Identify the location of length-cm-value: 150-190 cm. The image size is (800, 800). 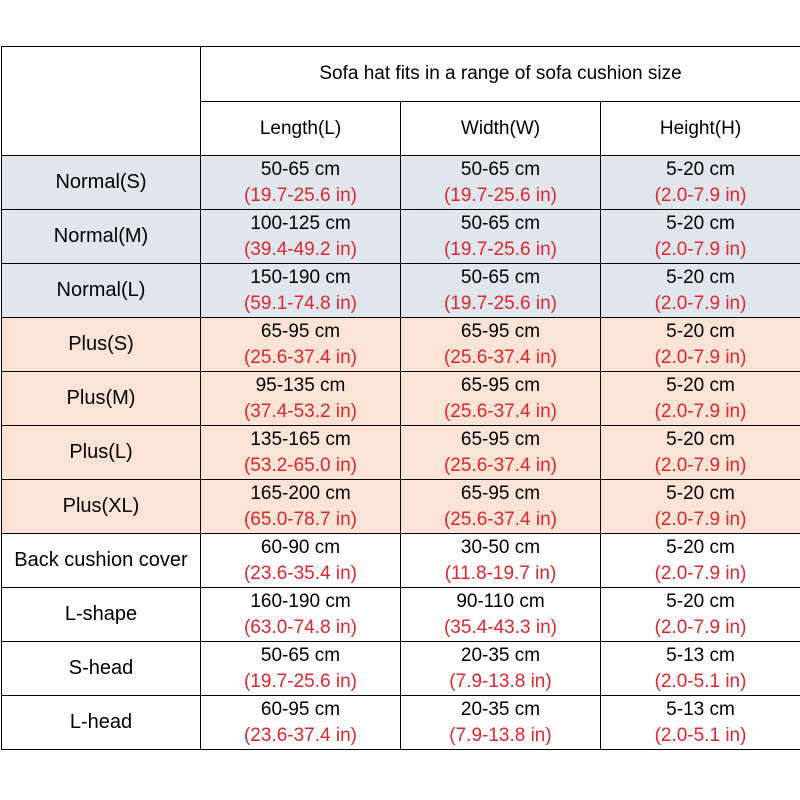
(300, 277).